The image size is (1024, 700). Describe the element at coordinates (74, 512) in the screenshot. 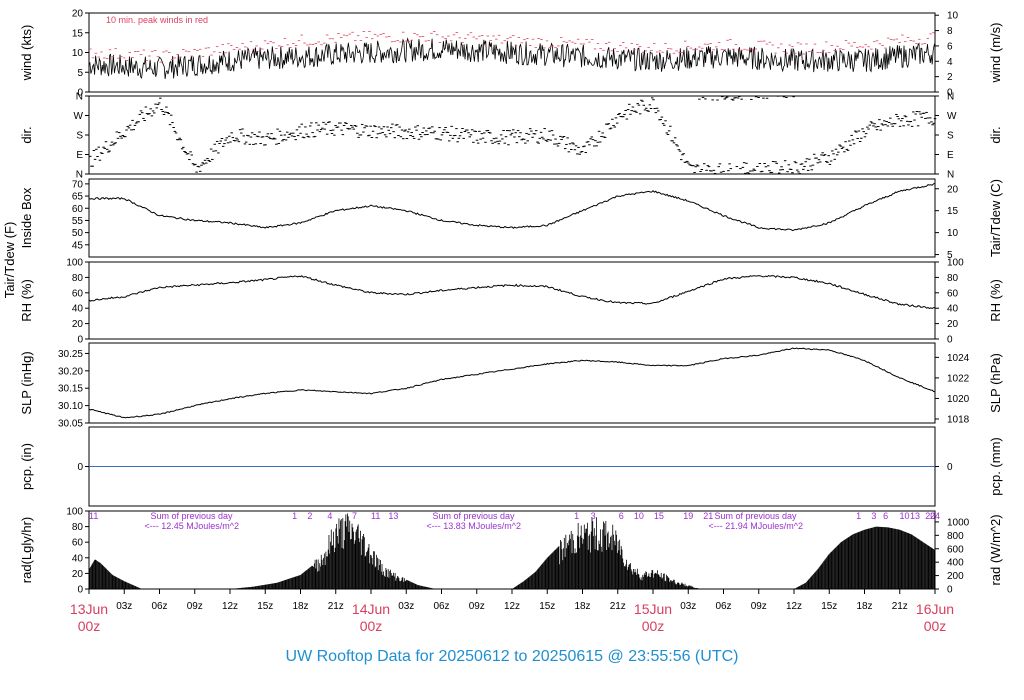

I see `ytick-label: 100` at that location.